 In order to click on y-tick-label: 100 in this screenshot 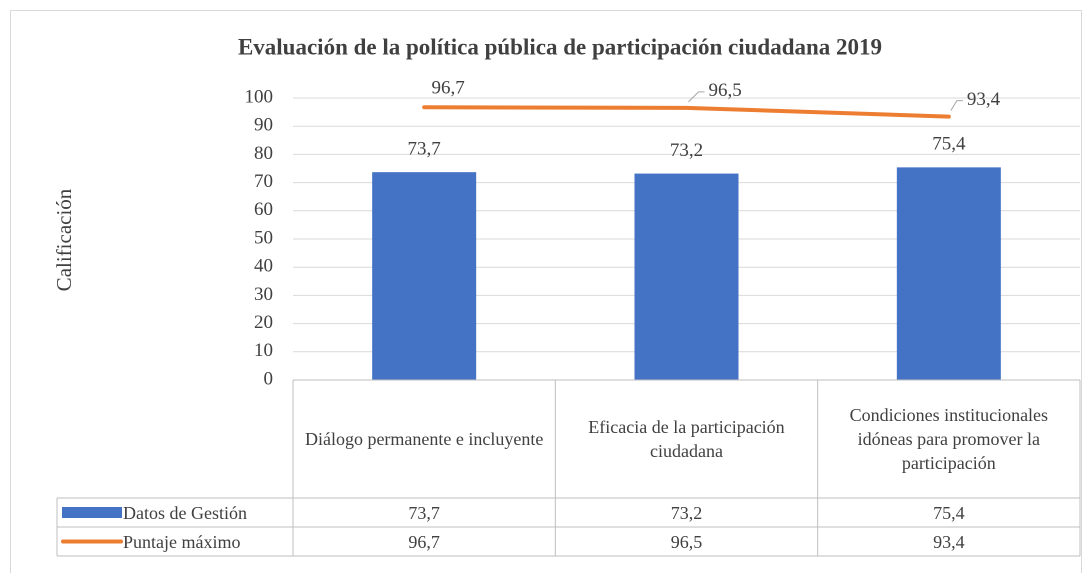, I will do `click(259, 96)`.